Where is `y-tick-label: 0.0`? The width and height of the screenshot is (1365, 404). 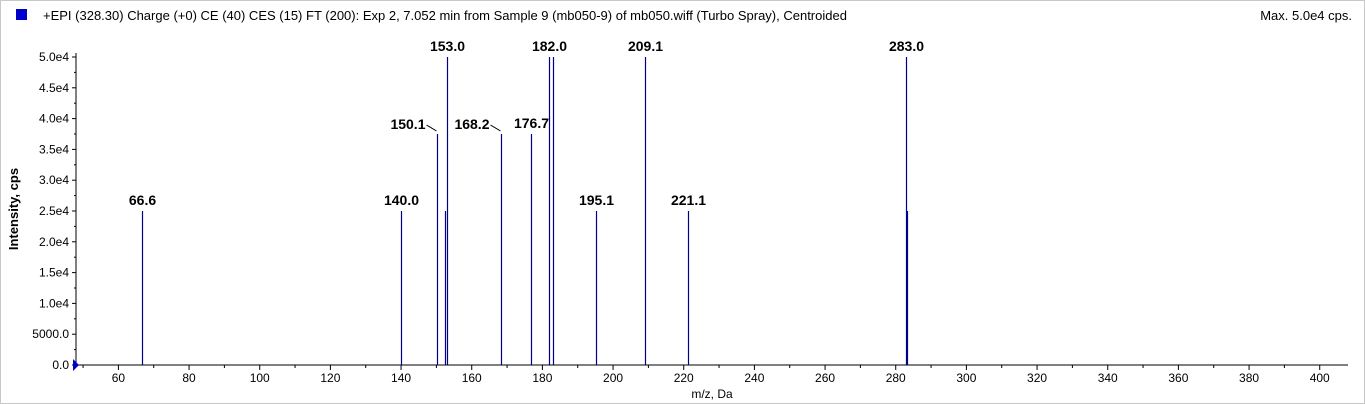 y-tick-label: 0.0 is located at coordinates (60, 365).